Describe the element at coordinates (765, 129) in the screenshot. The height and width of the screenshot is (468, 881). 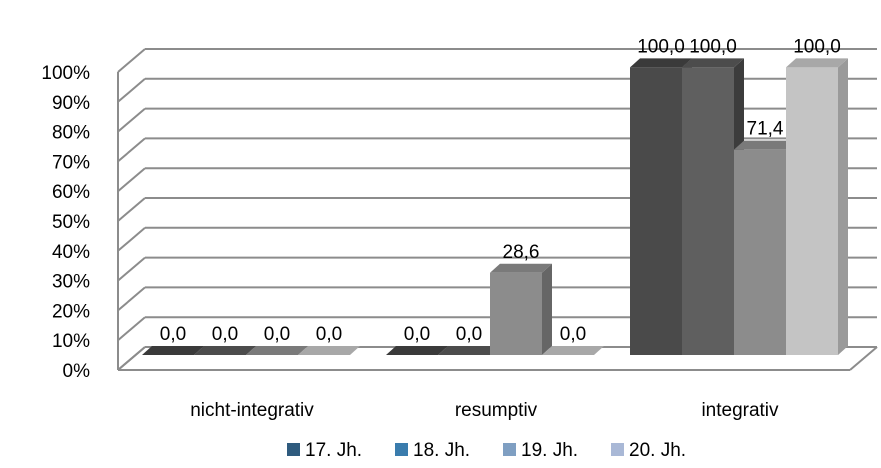
I see `data-label: 71,4` at that location.